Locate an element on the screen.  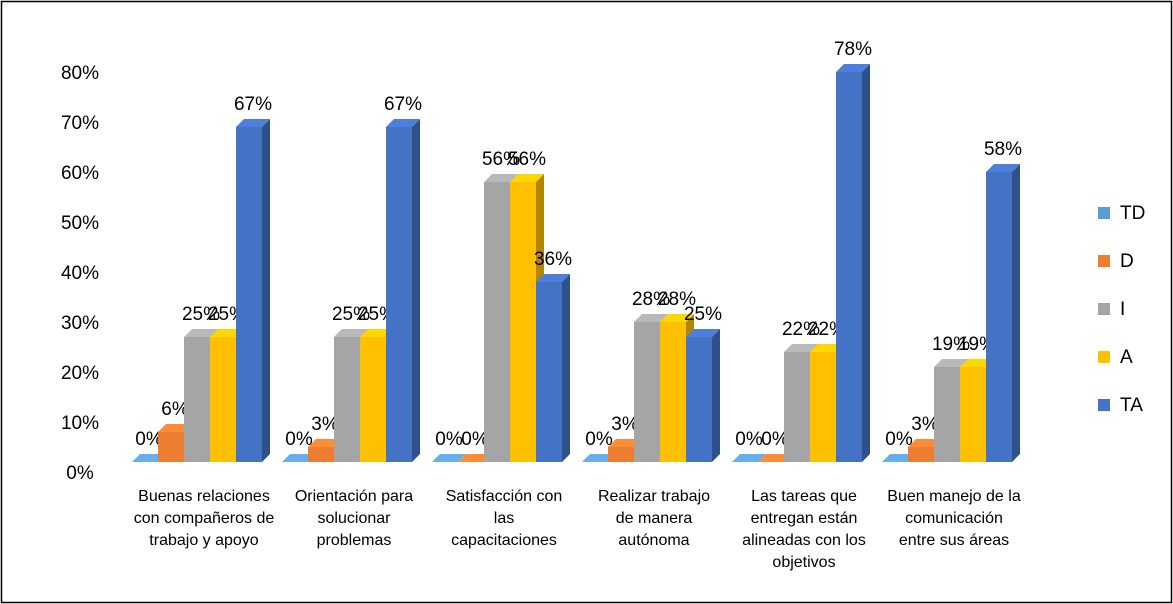
y-tick-label: 30% is located at coordinates (80, 323).